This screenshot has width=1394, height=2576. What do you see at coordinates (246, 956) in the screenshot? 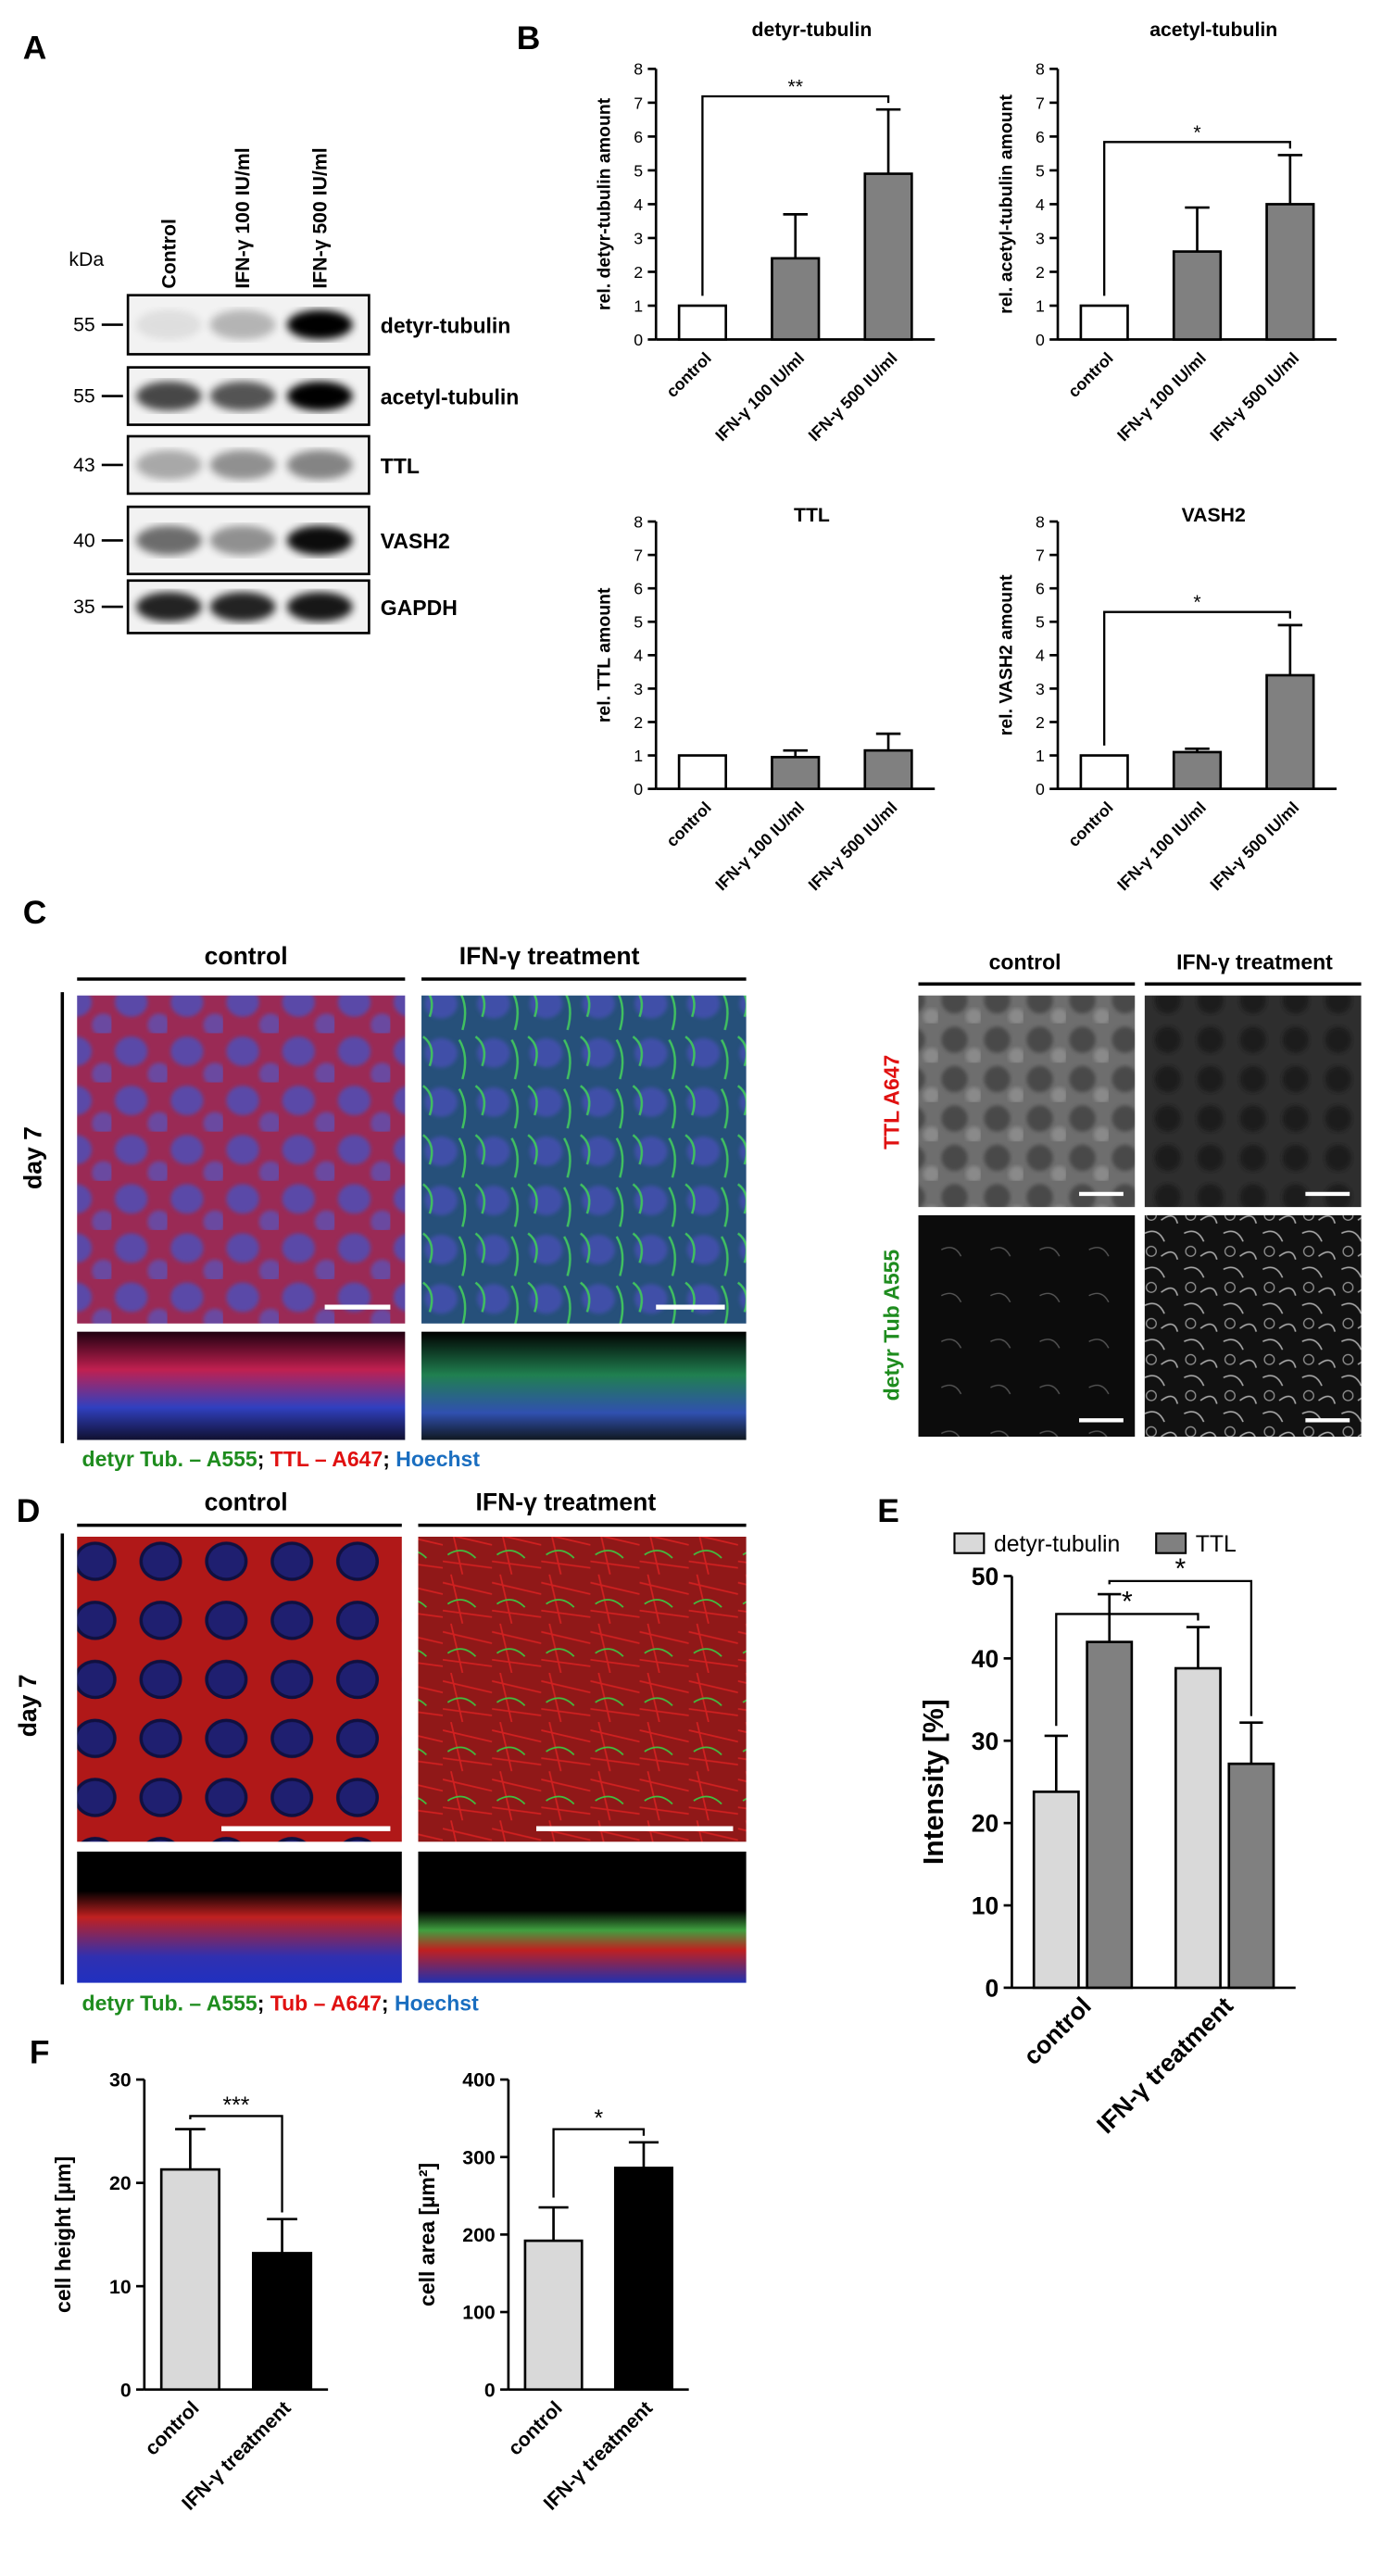
I see `condition-label: control` at bounding box center [246, 956].